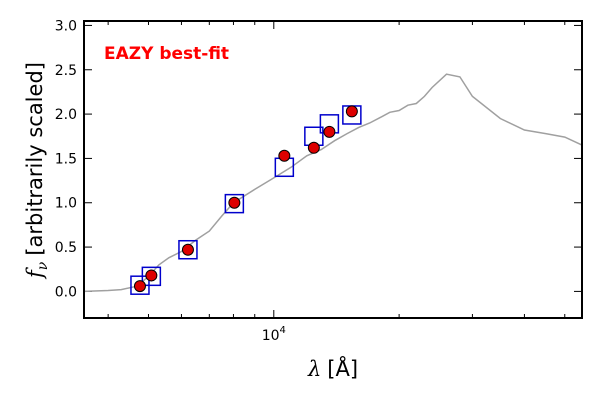 The height and width of the screenshot is (400, 600). I want to click on y-axis-label: fν [arbitrarily scaled], so click(37, 171).